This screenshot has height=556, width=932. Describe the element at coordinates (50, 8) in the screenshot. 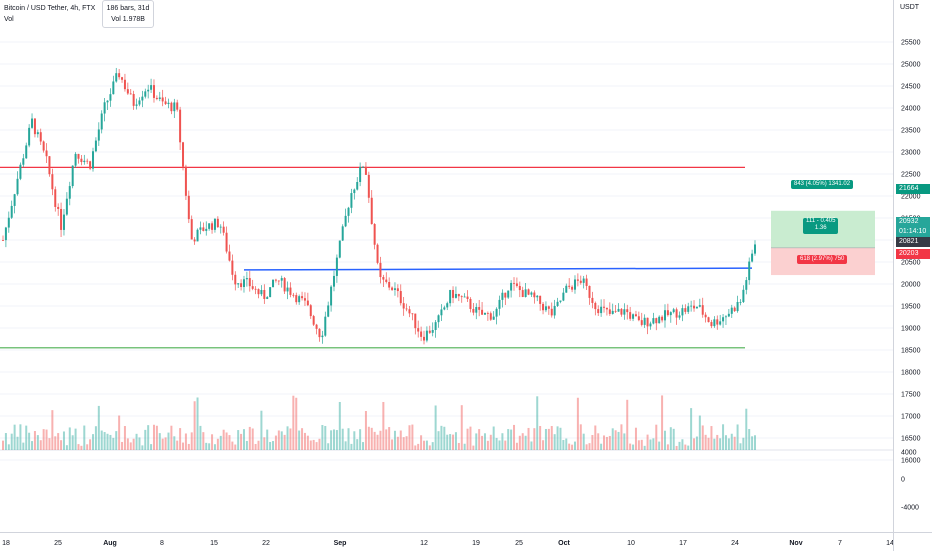

I see `symbol-title: Bitcoin / USD Tether, 4h, FTX` at that location.